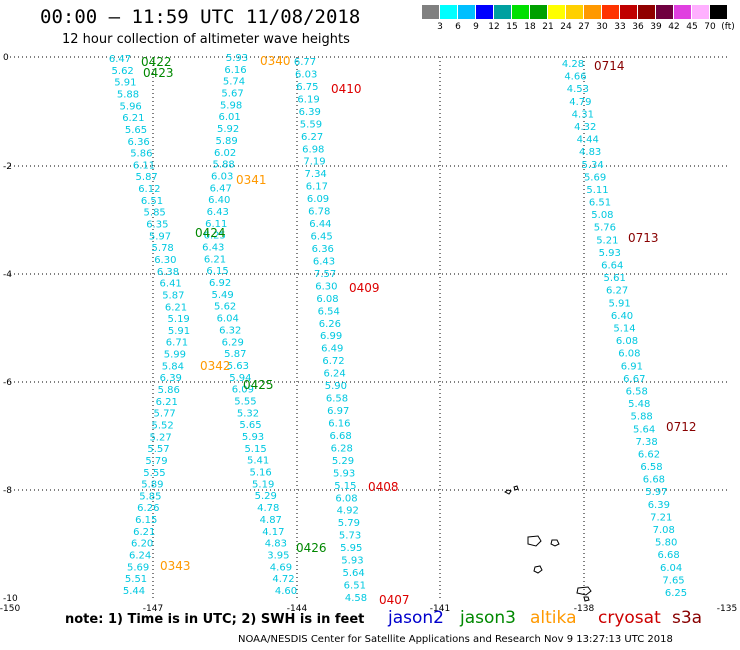 The width and height of the screenshot is (740, 650). What do you see at coordinates (156, 62) in the screenshot?
I see `pass-time-label: 0422` at bounding box center [156, 62].